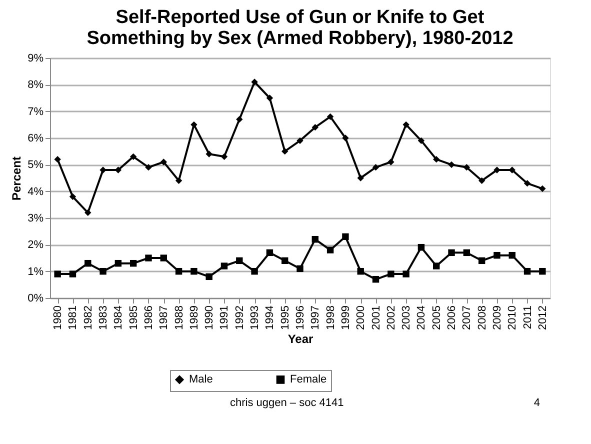  Describe the element at coordinates (36, 218) in the screenshot. I see `y-tick-label: 3%` at that location.